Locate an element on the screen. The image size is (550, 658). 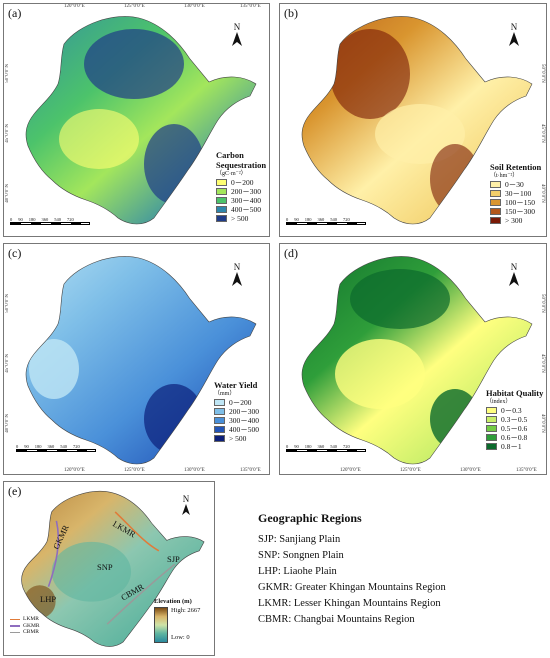
legend-item: > 500 is located at coordinates (236, 438).